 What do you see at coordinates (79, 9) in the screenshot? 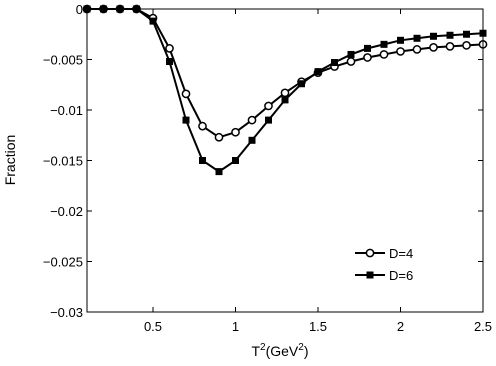
I see `y-tick-label: 0` at bounding box center [79, 9].